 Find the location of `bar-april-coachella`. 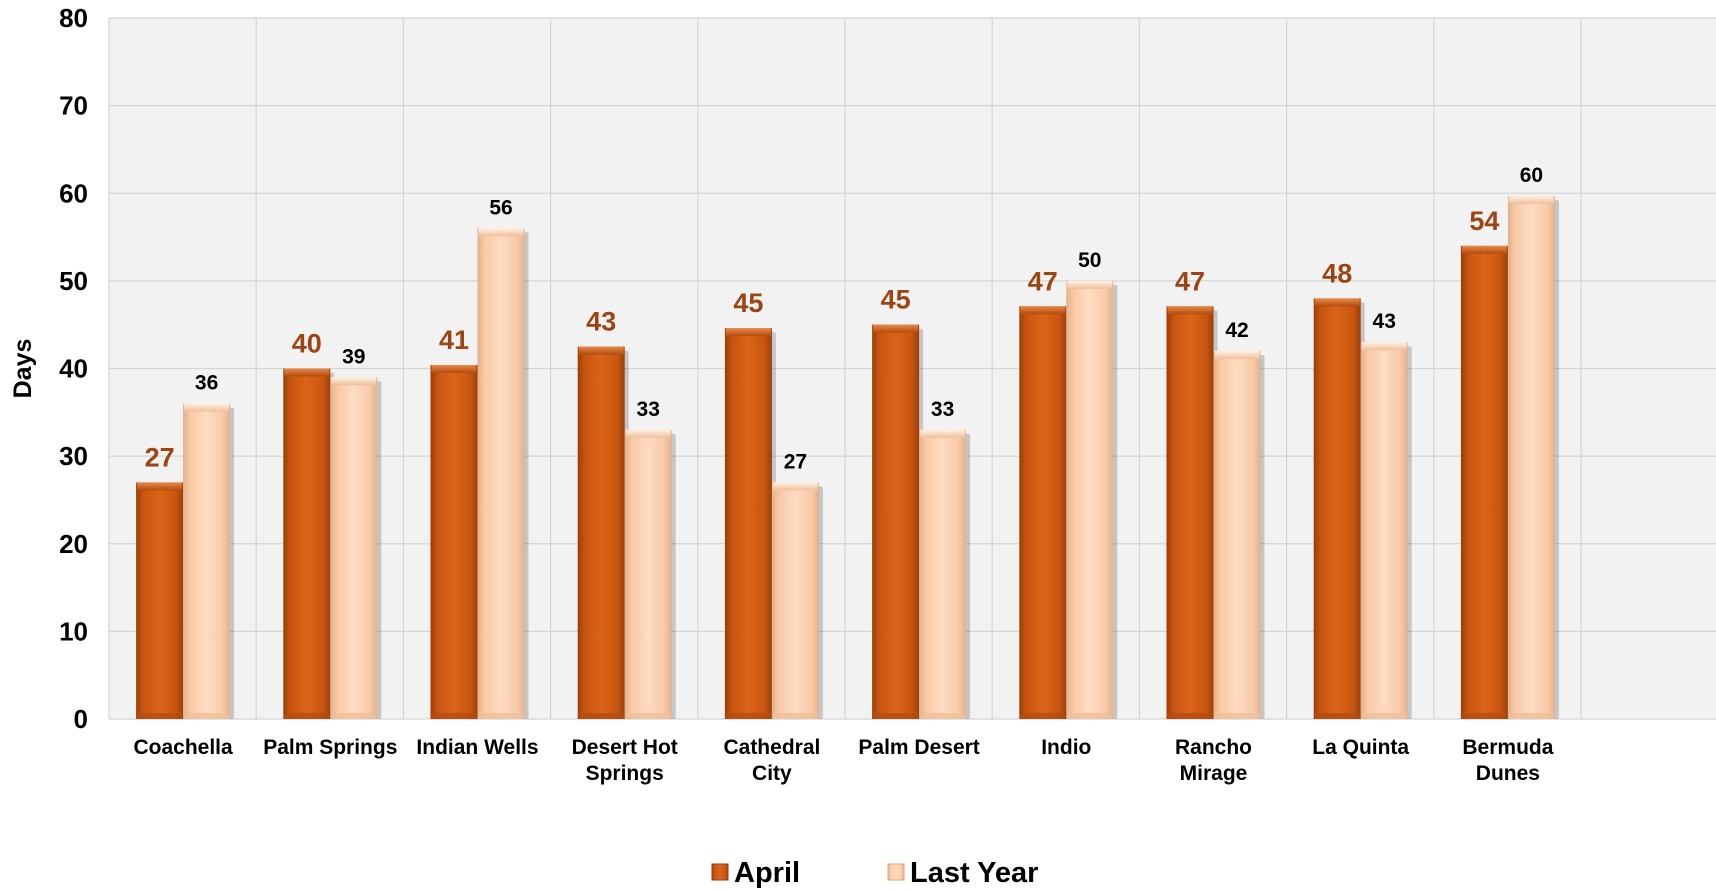

bar-april-coachella is located at coordinates (160, 600).